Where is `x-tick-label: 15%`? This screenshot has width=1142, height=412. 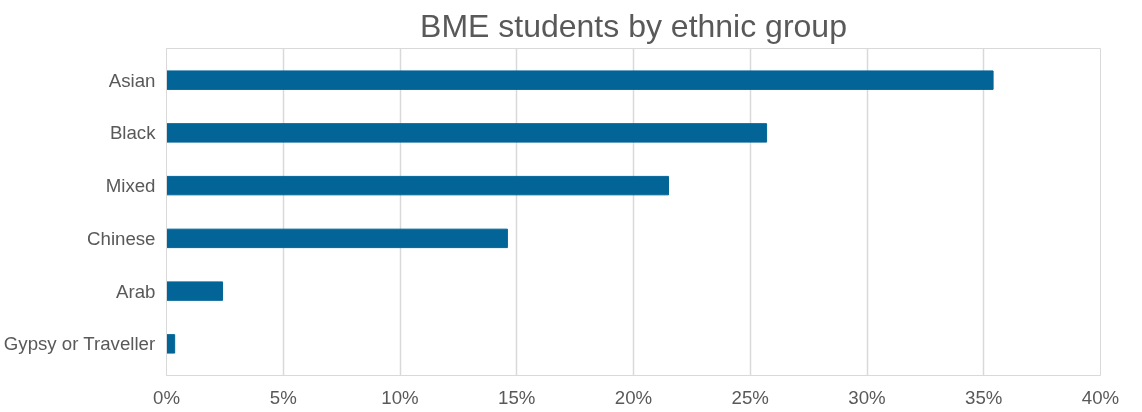 x-tick-label: 15% is located at coordinates (517, 397).